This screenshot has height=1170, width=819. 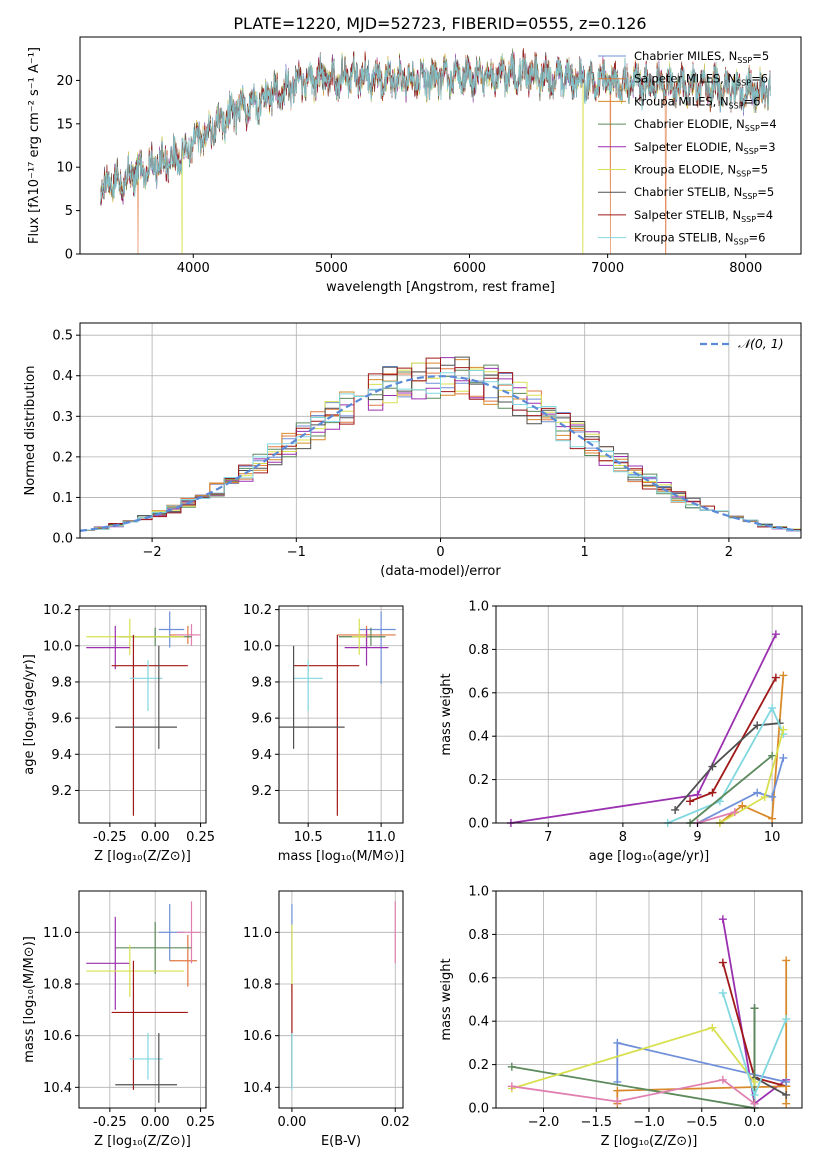 I want to click on x-tick-label: 4000, so click(x=193, y=268).